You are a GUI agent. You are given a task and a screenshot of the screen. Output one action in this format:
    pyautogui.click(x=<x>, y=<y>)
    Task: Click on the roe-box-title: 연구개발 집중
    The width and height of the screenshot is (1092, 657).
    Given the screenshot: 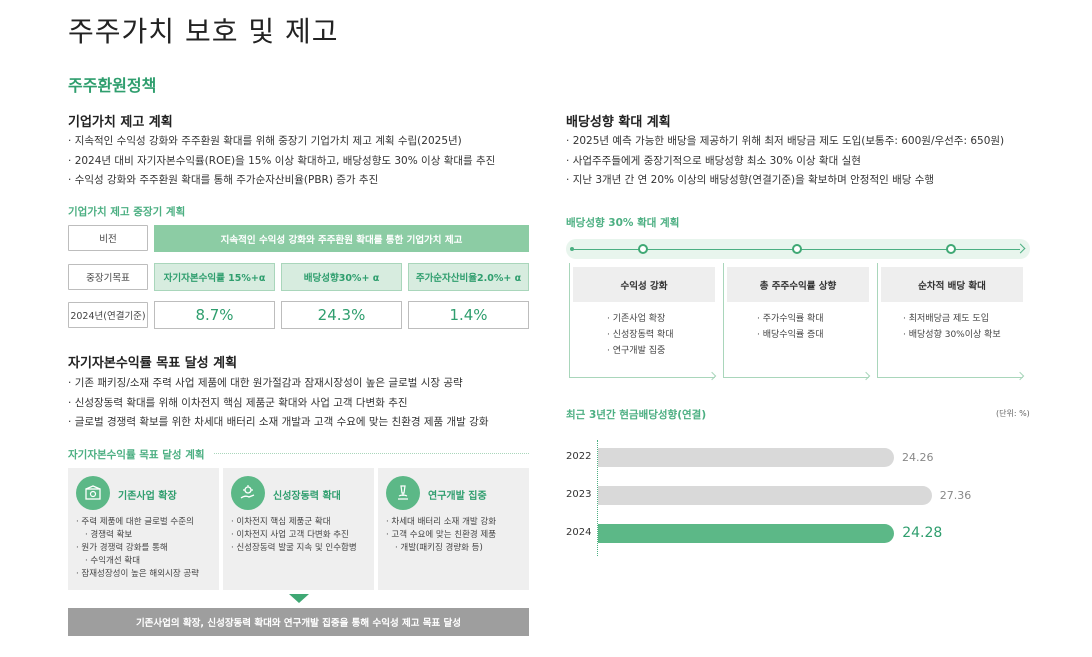 What is the action you would take?
    pyautogui.click(x=457, y=496)
    